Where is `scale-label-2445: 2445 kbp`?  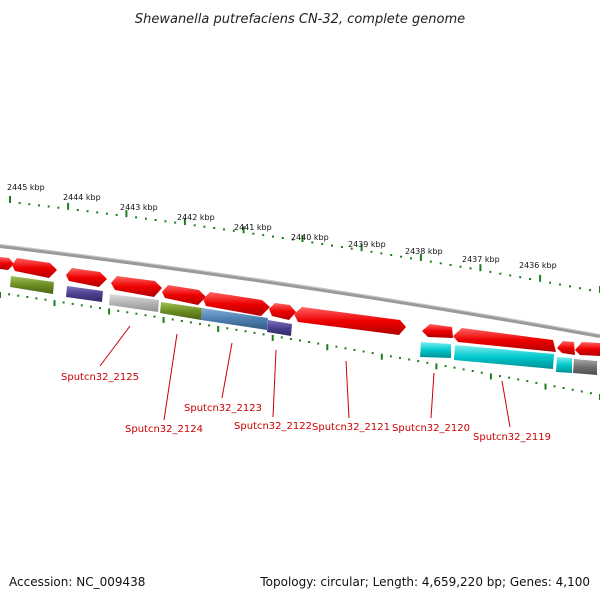 scale-label-2445: 2445 kbp is located at coordinates (26, 187).